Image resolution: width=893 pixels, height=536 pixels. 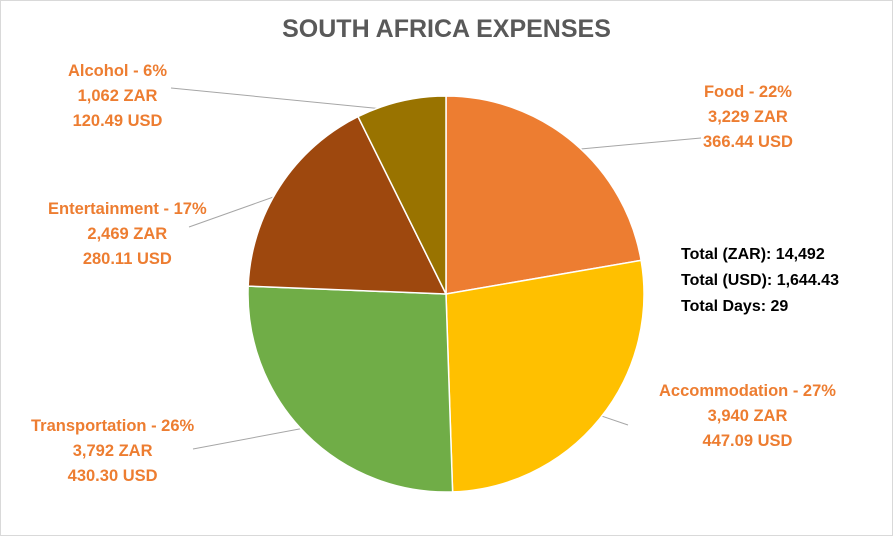 I want to click on label-alcohol-usd: 120.49 USD, so click(x=117, y=121).